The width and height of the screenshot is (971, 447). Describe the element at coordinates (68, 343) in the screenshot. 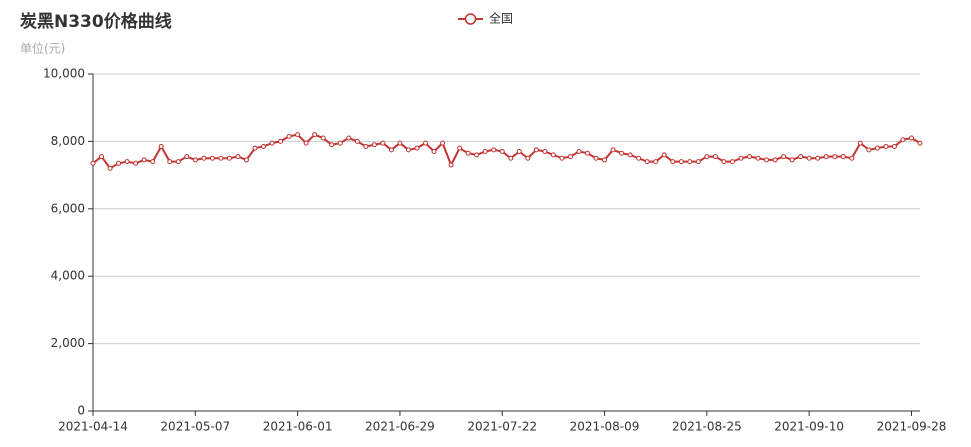

I see `y-tick-label: 2,000` at that location.